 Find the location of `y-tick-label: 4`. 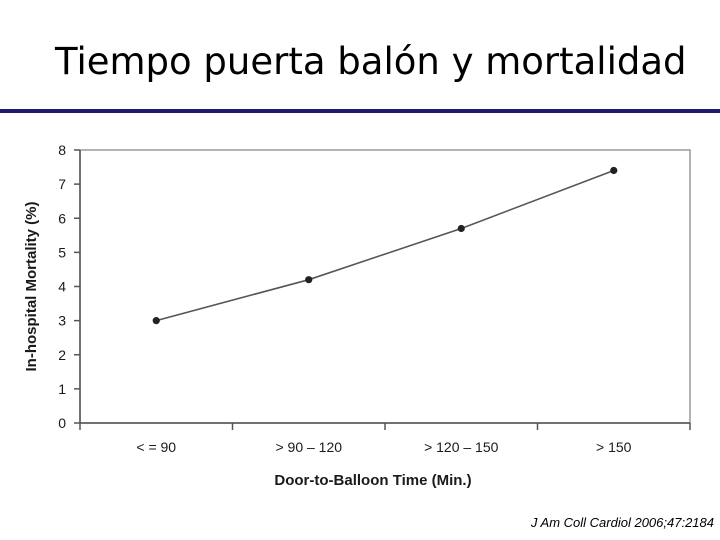

y-tick-label: 4 is located at coordinates (62, 287).